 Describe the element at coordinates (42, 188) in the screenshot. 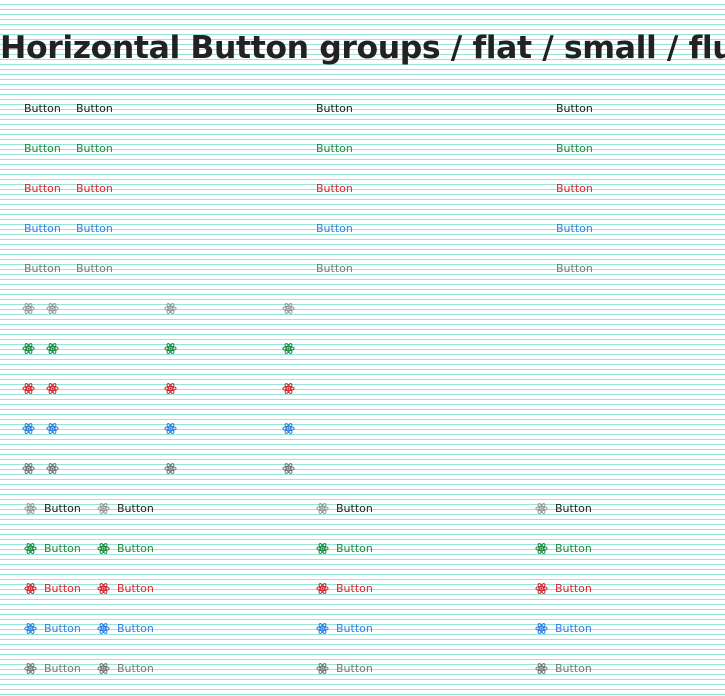

I see `text-button-danger-1: Button` at that location.